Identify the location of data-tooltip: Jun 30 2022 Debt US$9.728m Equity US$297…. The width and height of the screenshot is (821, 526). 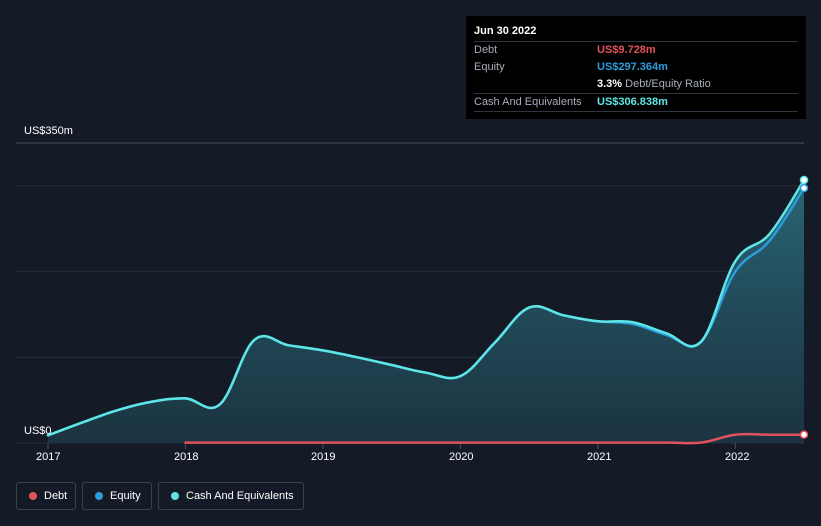
(636, 67).